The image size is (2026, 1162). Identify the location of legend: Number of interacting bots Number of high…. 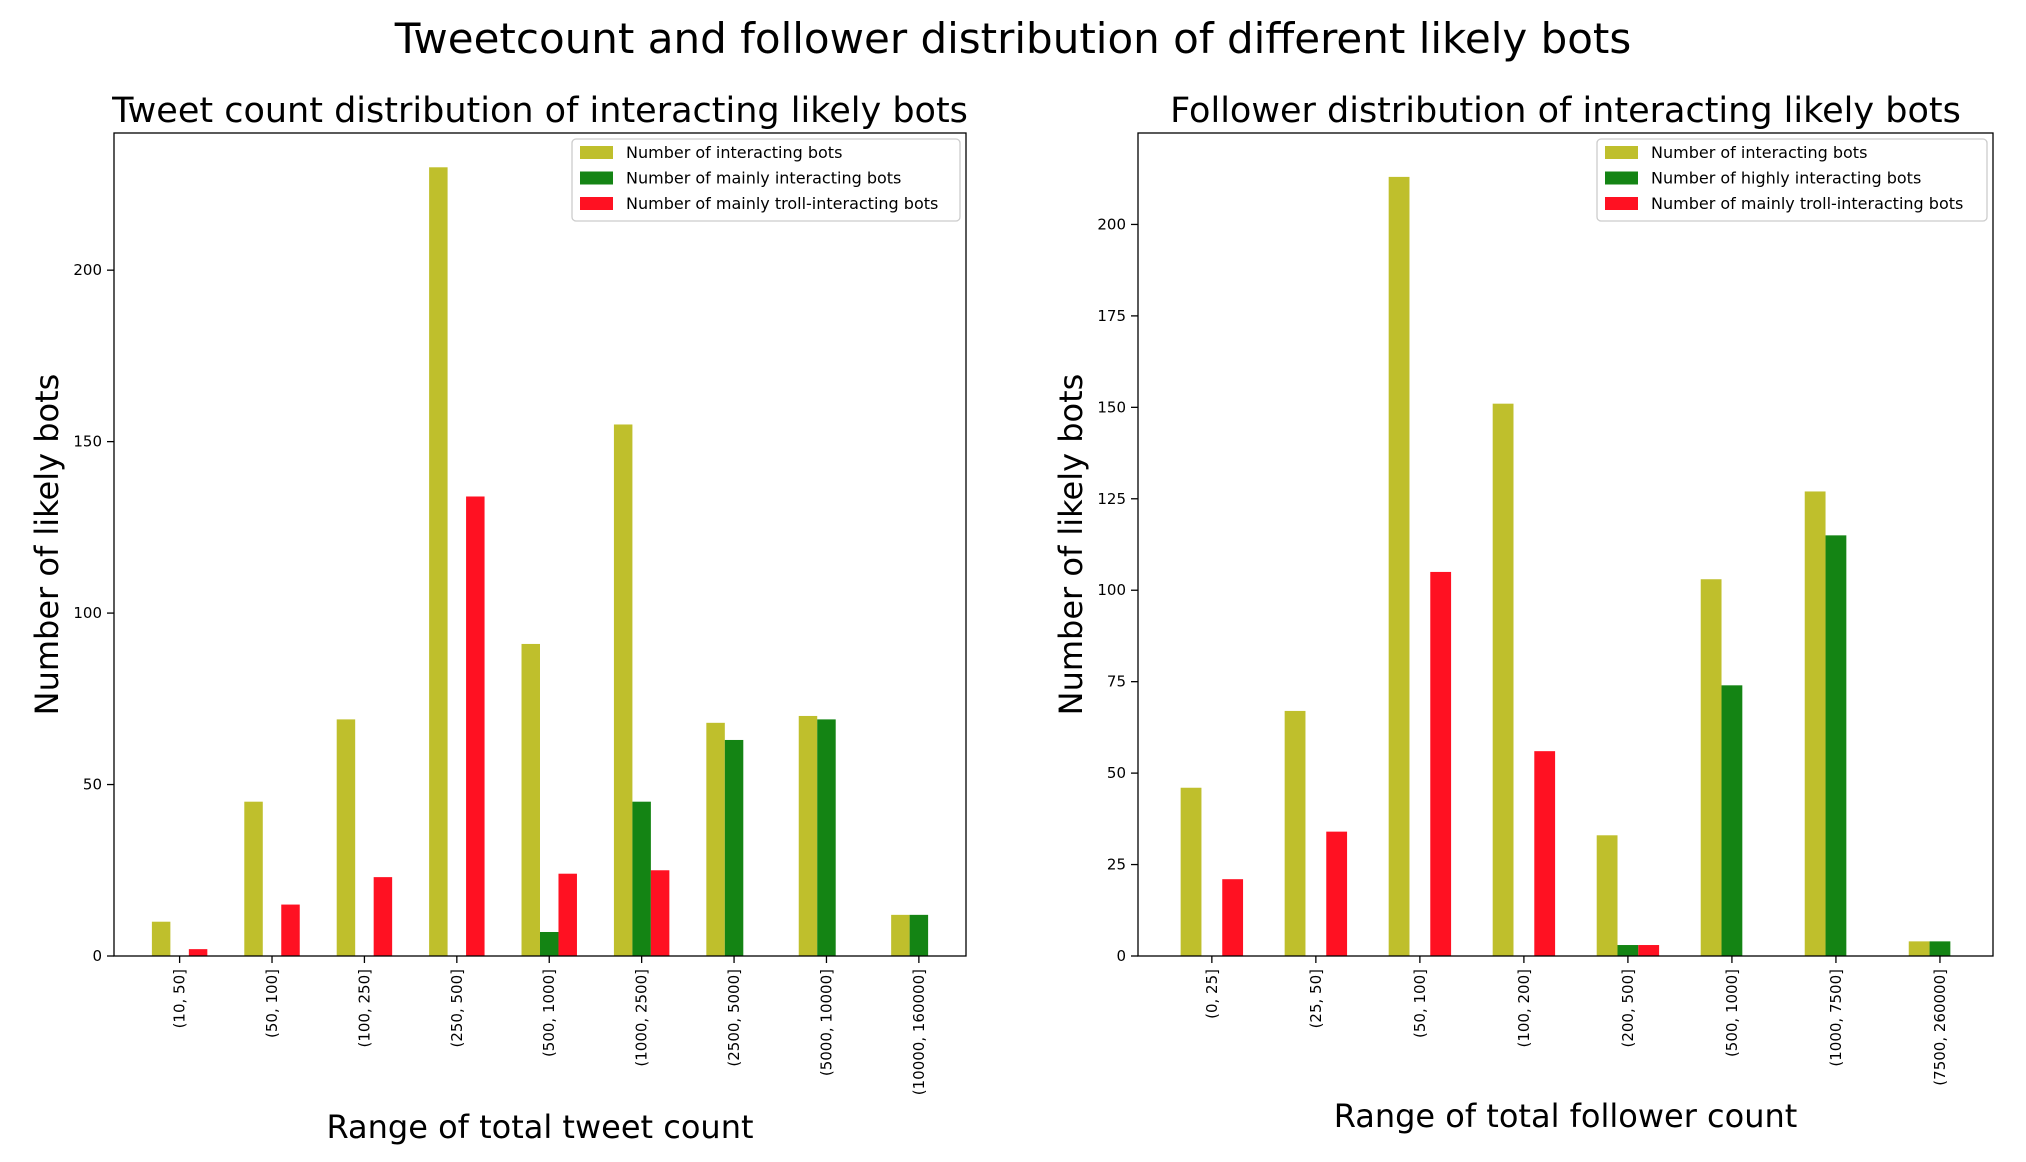
(1792, 180).